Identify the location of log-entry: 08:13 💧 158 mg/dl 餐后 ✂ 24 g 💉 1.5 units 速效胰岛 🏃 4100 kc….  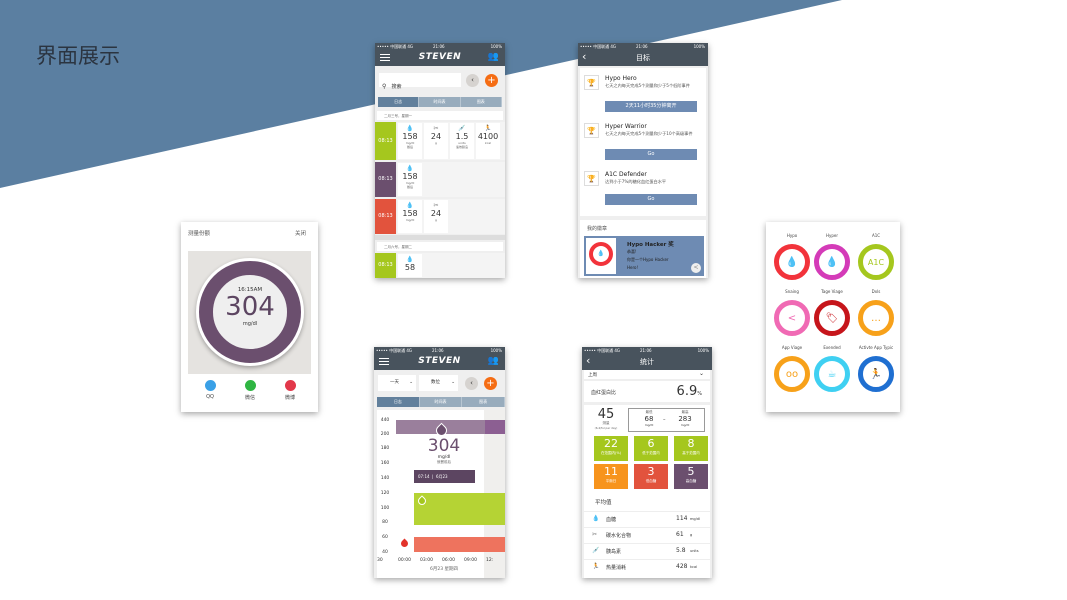
(440, 141).